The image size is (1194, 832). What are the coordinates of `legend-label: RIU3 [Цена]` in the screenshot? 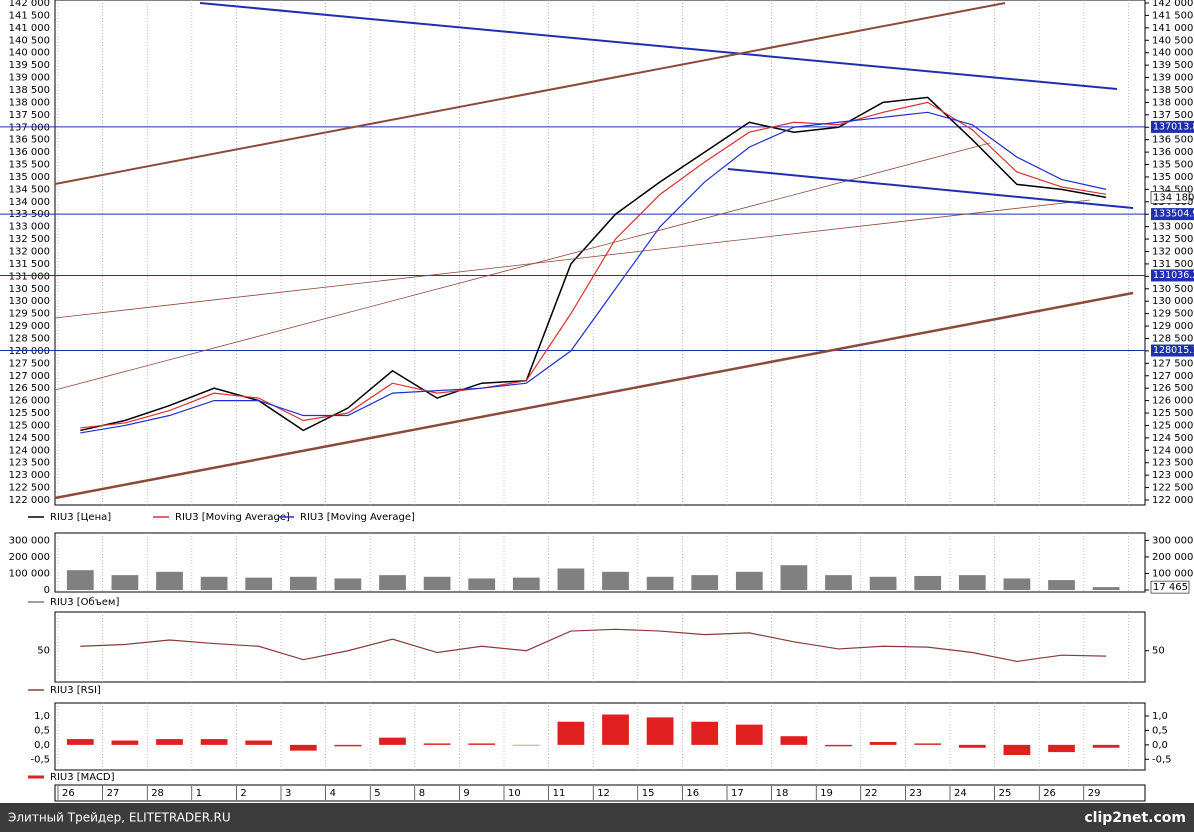 It's located at (80, 517).